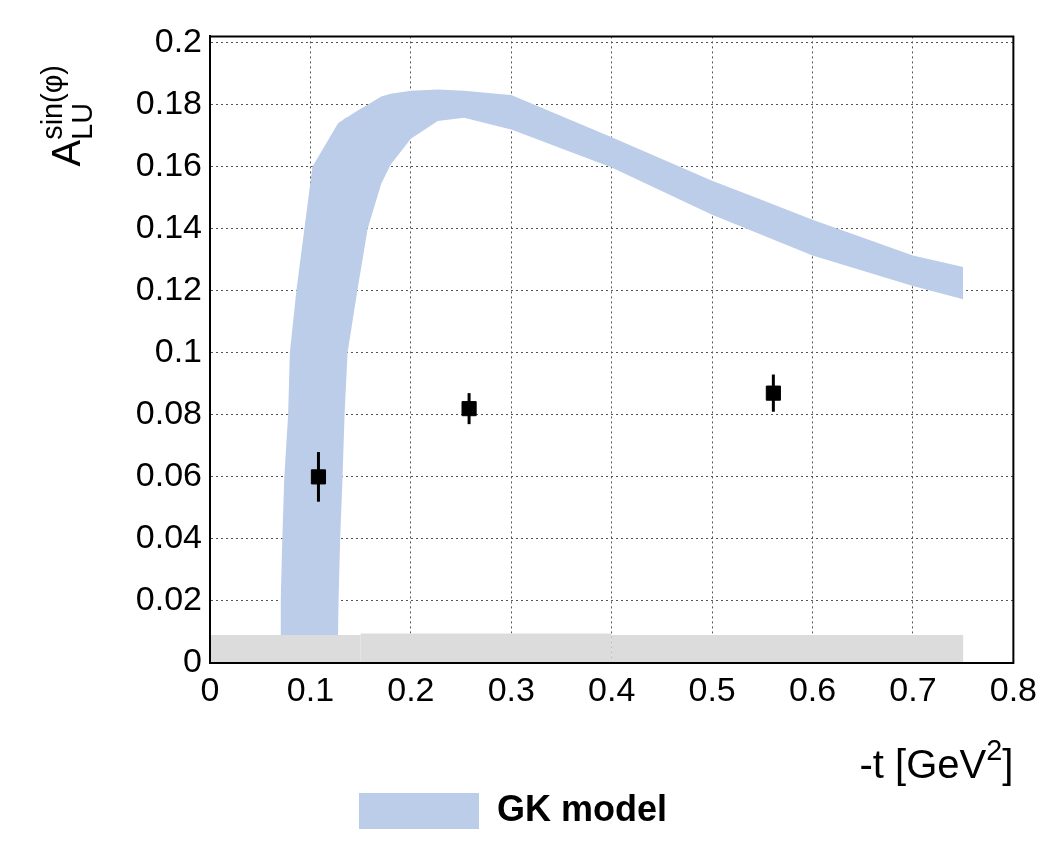  What do you see at coordinates (168, 412) in the screenshot?
I see `y-tick-label: 0.08` at bounding box center [168, 412].